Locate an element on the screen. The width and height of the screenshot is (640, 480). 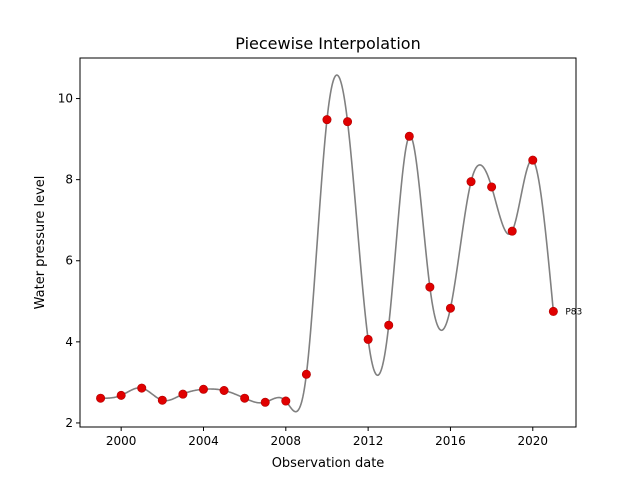
y-tick-label: 10 is located at coordinates (65, 99).